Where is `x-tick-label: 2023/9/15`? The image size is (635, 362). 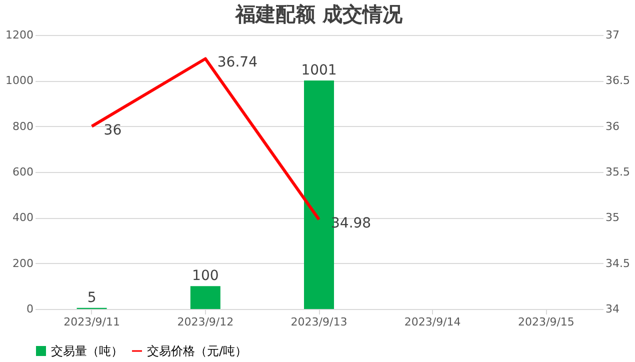 x-tick-label: 2023/9/15 is located at coordinates (546, 322).